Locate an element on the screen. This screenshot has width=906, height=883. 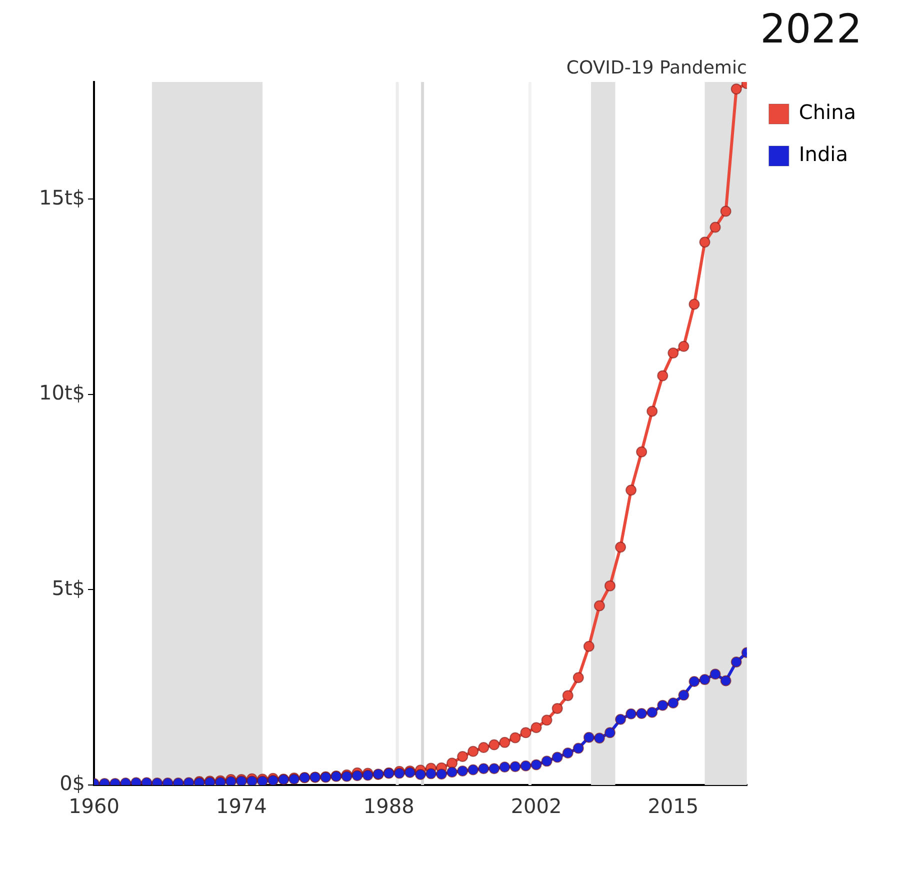
y-tick-label: 15t$ is located at coordinates (62, 197).